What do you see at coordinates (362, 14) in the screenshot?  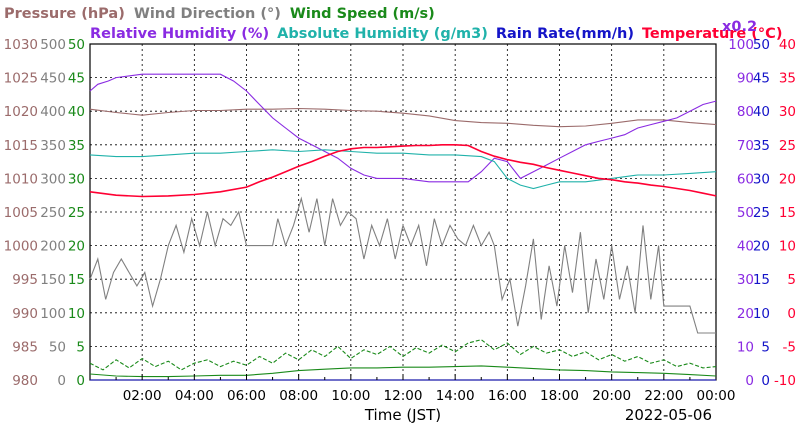 I see `legend-item-2: Wind Speed (m/s)` at bounding box center [362, 14].